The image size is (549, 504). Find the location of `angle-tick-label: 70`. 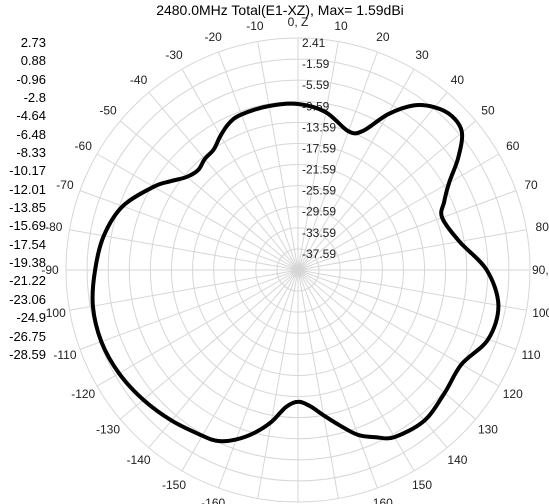

angle-tick-label: 70 is located at coordinates (531, 185).